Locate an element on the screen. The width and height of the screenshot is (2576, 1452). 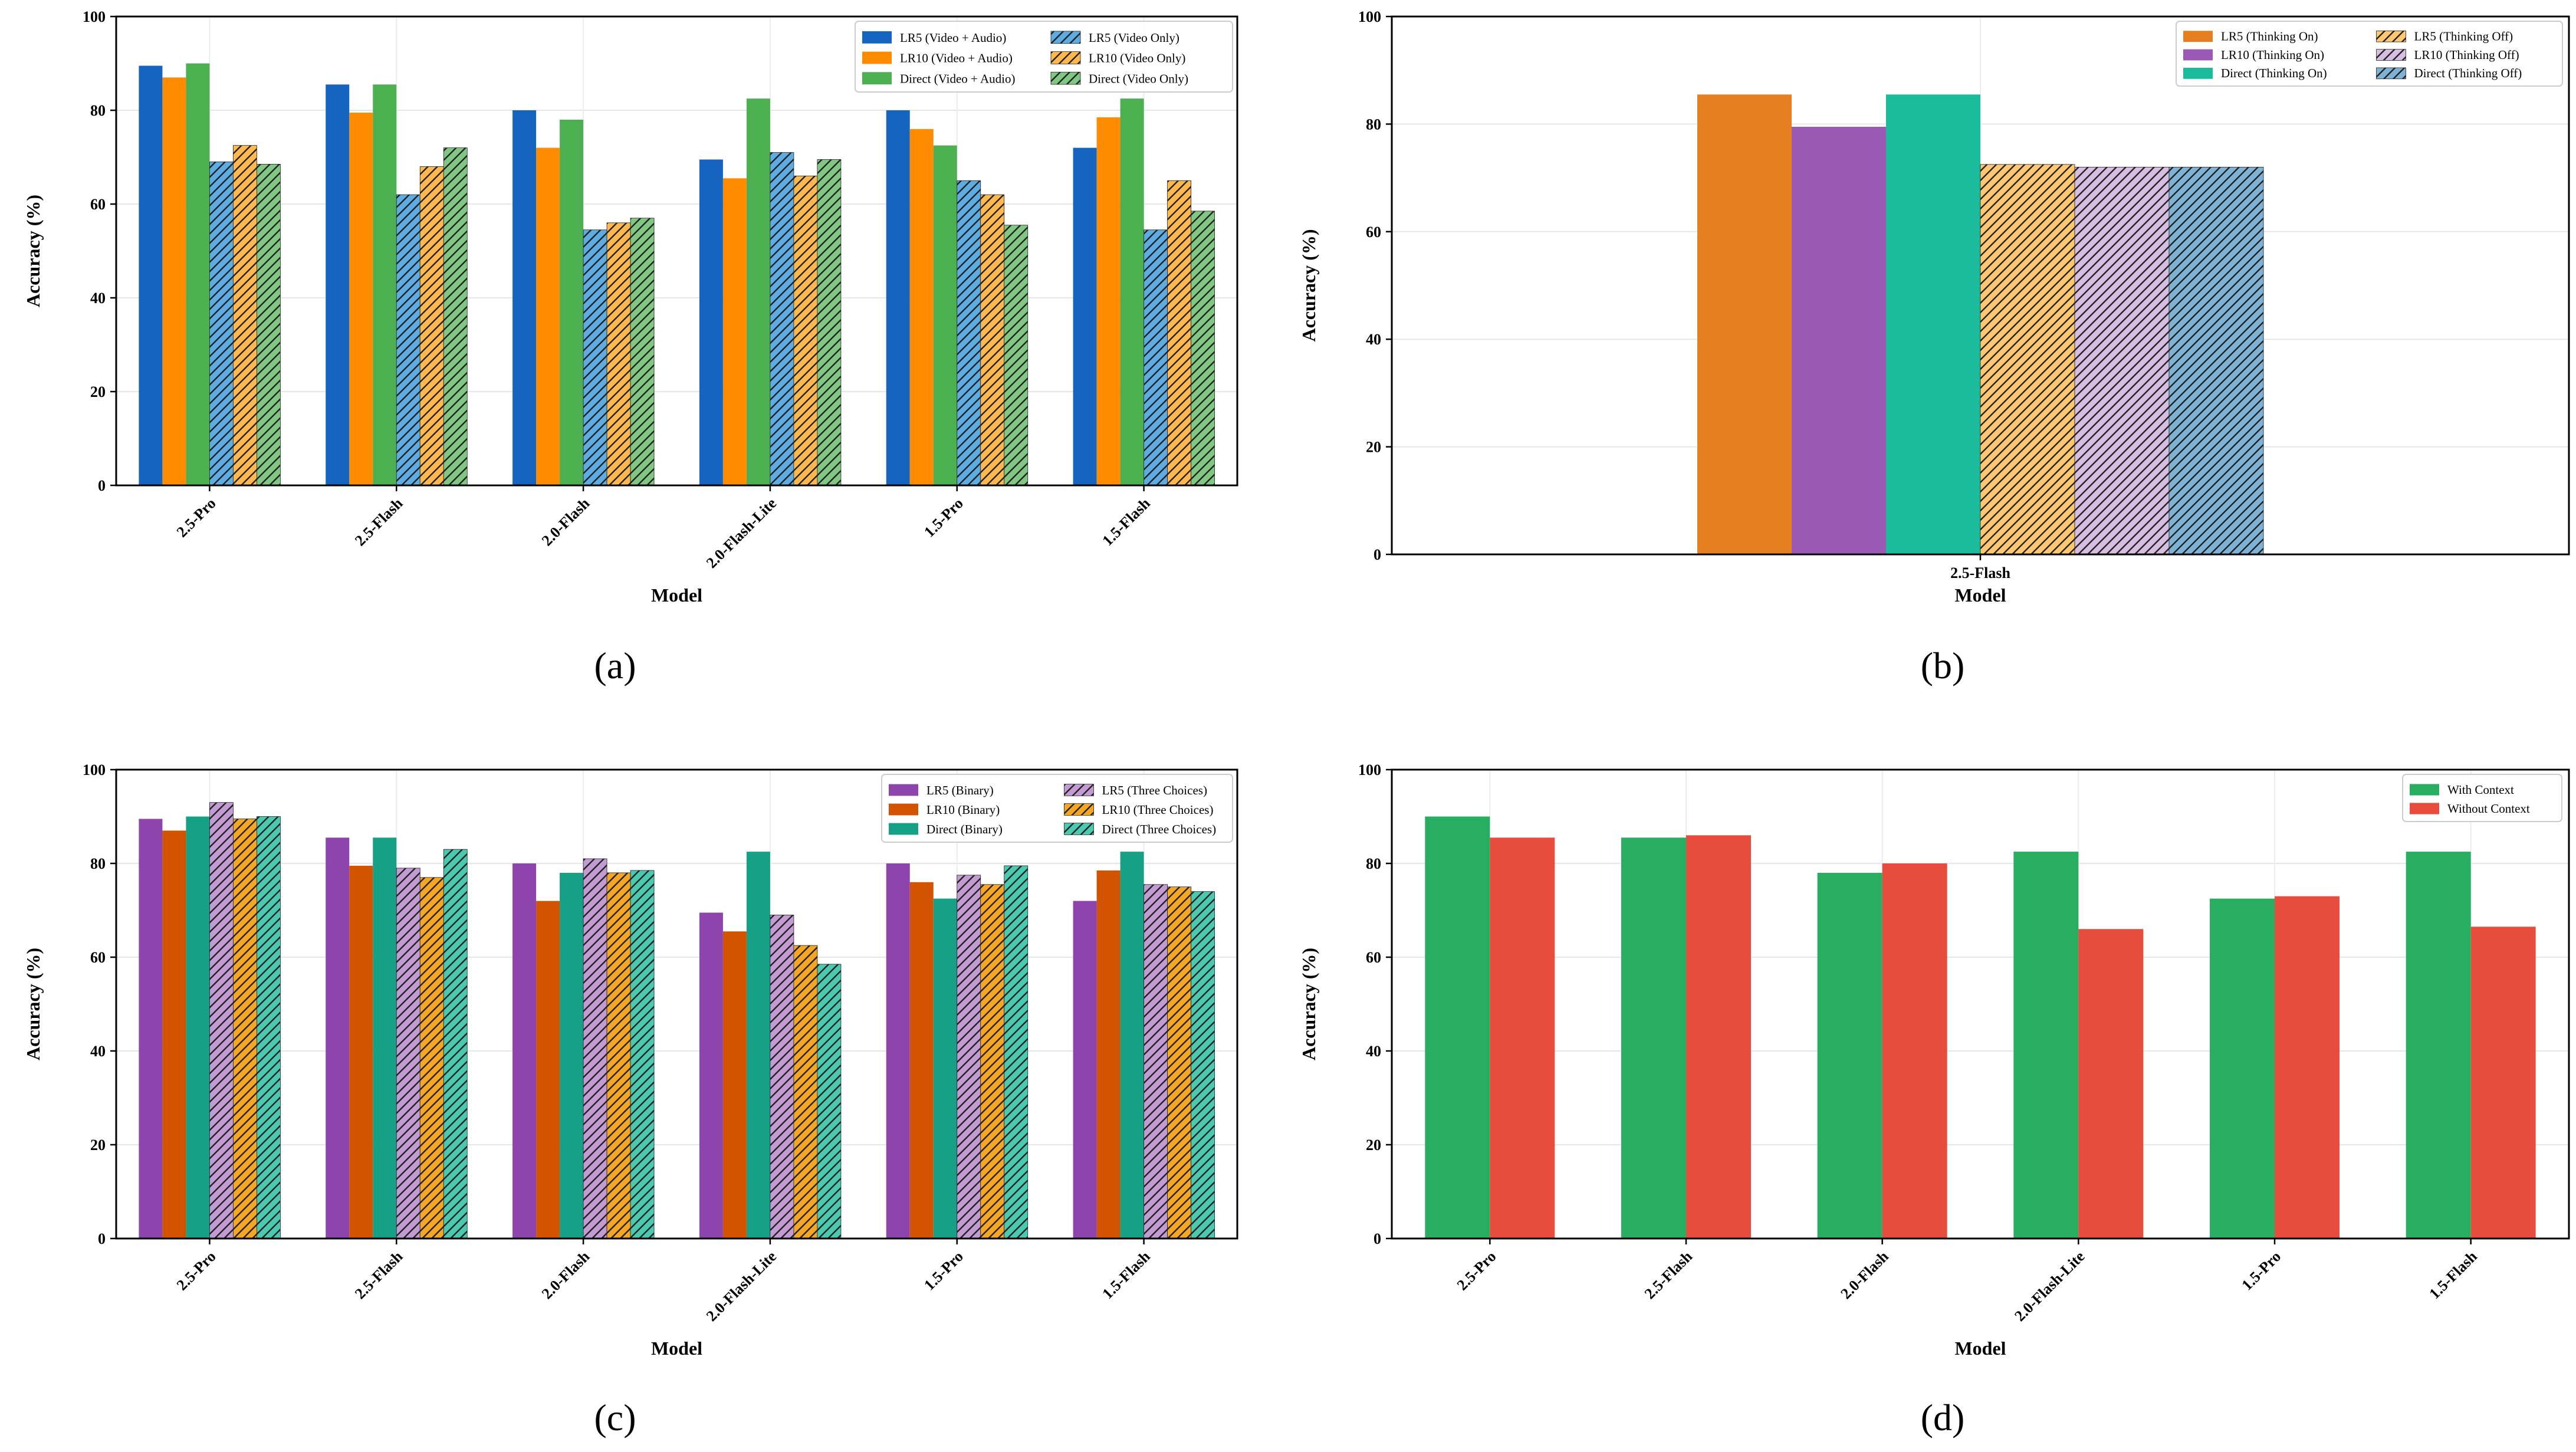
x-tick-label: 2.5-Pro is located at coordinates (196, 1271).